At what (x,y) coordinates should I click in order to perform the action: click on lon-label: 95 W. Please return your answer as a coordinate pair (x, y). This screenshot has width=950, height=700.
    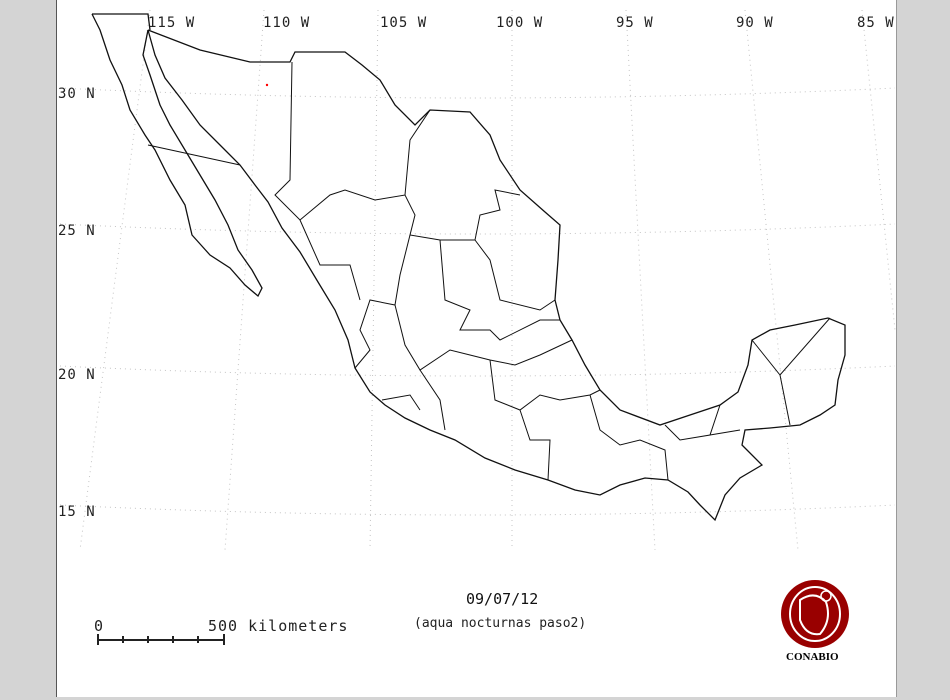
    Looking at the image, I should click on (635, 23).